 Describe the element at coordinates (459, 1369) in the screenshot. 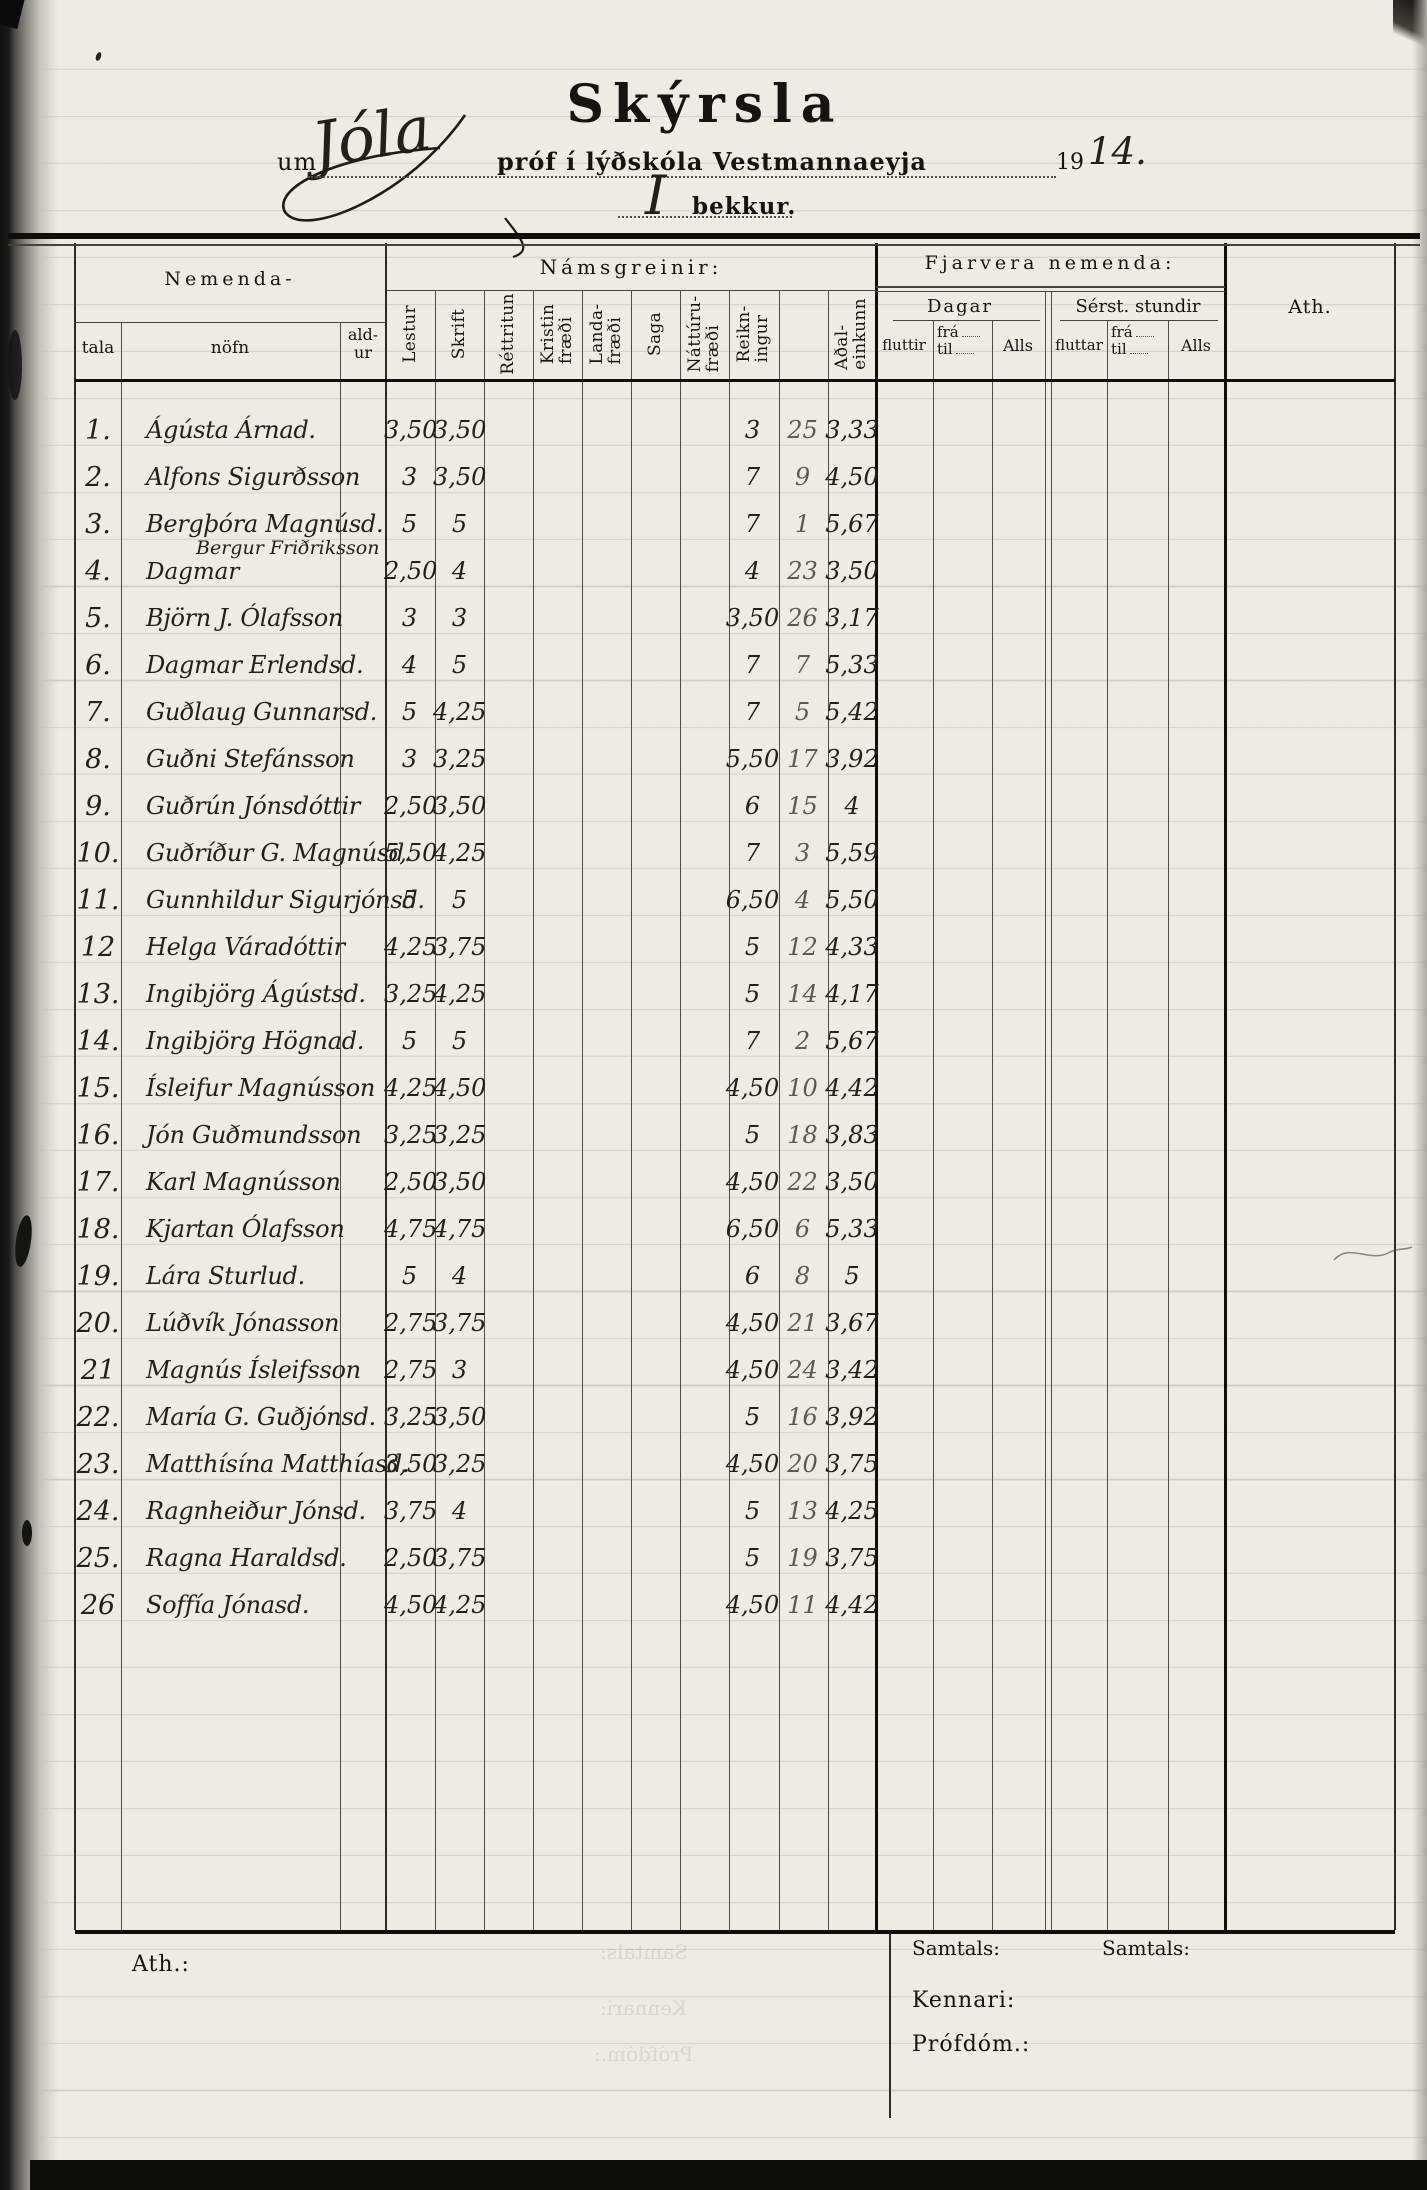

I see `grade-skrift: 3` at that location.